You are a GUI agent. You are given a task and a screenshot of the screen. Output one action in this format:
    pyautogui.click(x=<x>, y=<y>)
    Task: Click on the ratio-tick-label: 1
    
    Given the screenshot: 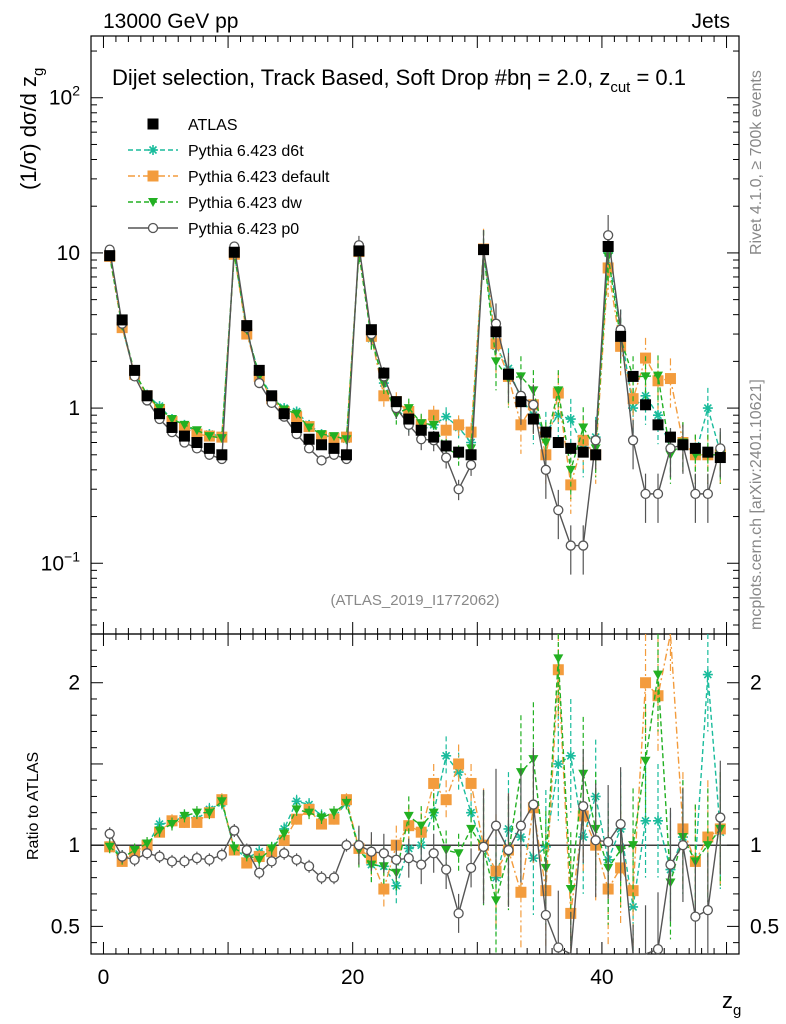 What is the action you would take?
    pyautogui.click(x=74, y=845)
    